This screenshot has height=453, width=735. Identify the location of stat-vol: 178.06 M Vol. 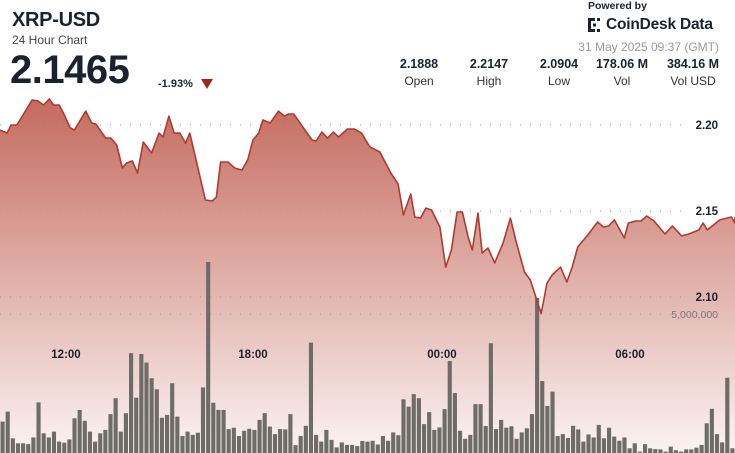
(622, 72).